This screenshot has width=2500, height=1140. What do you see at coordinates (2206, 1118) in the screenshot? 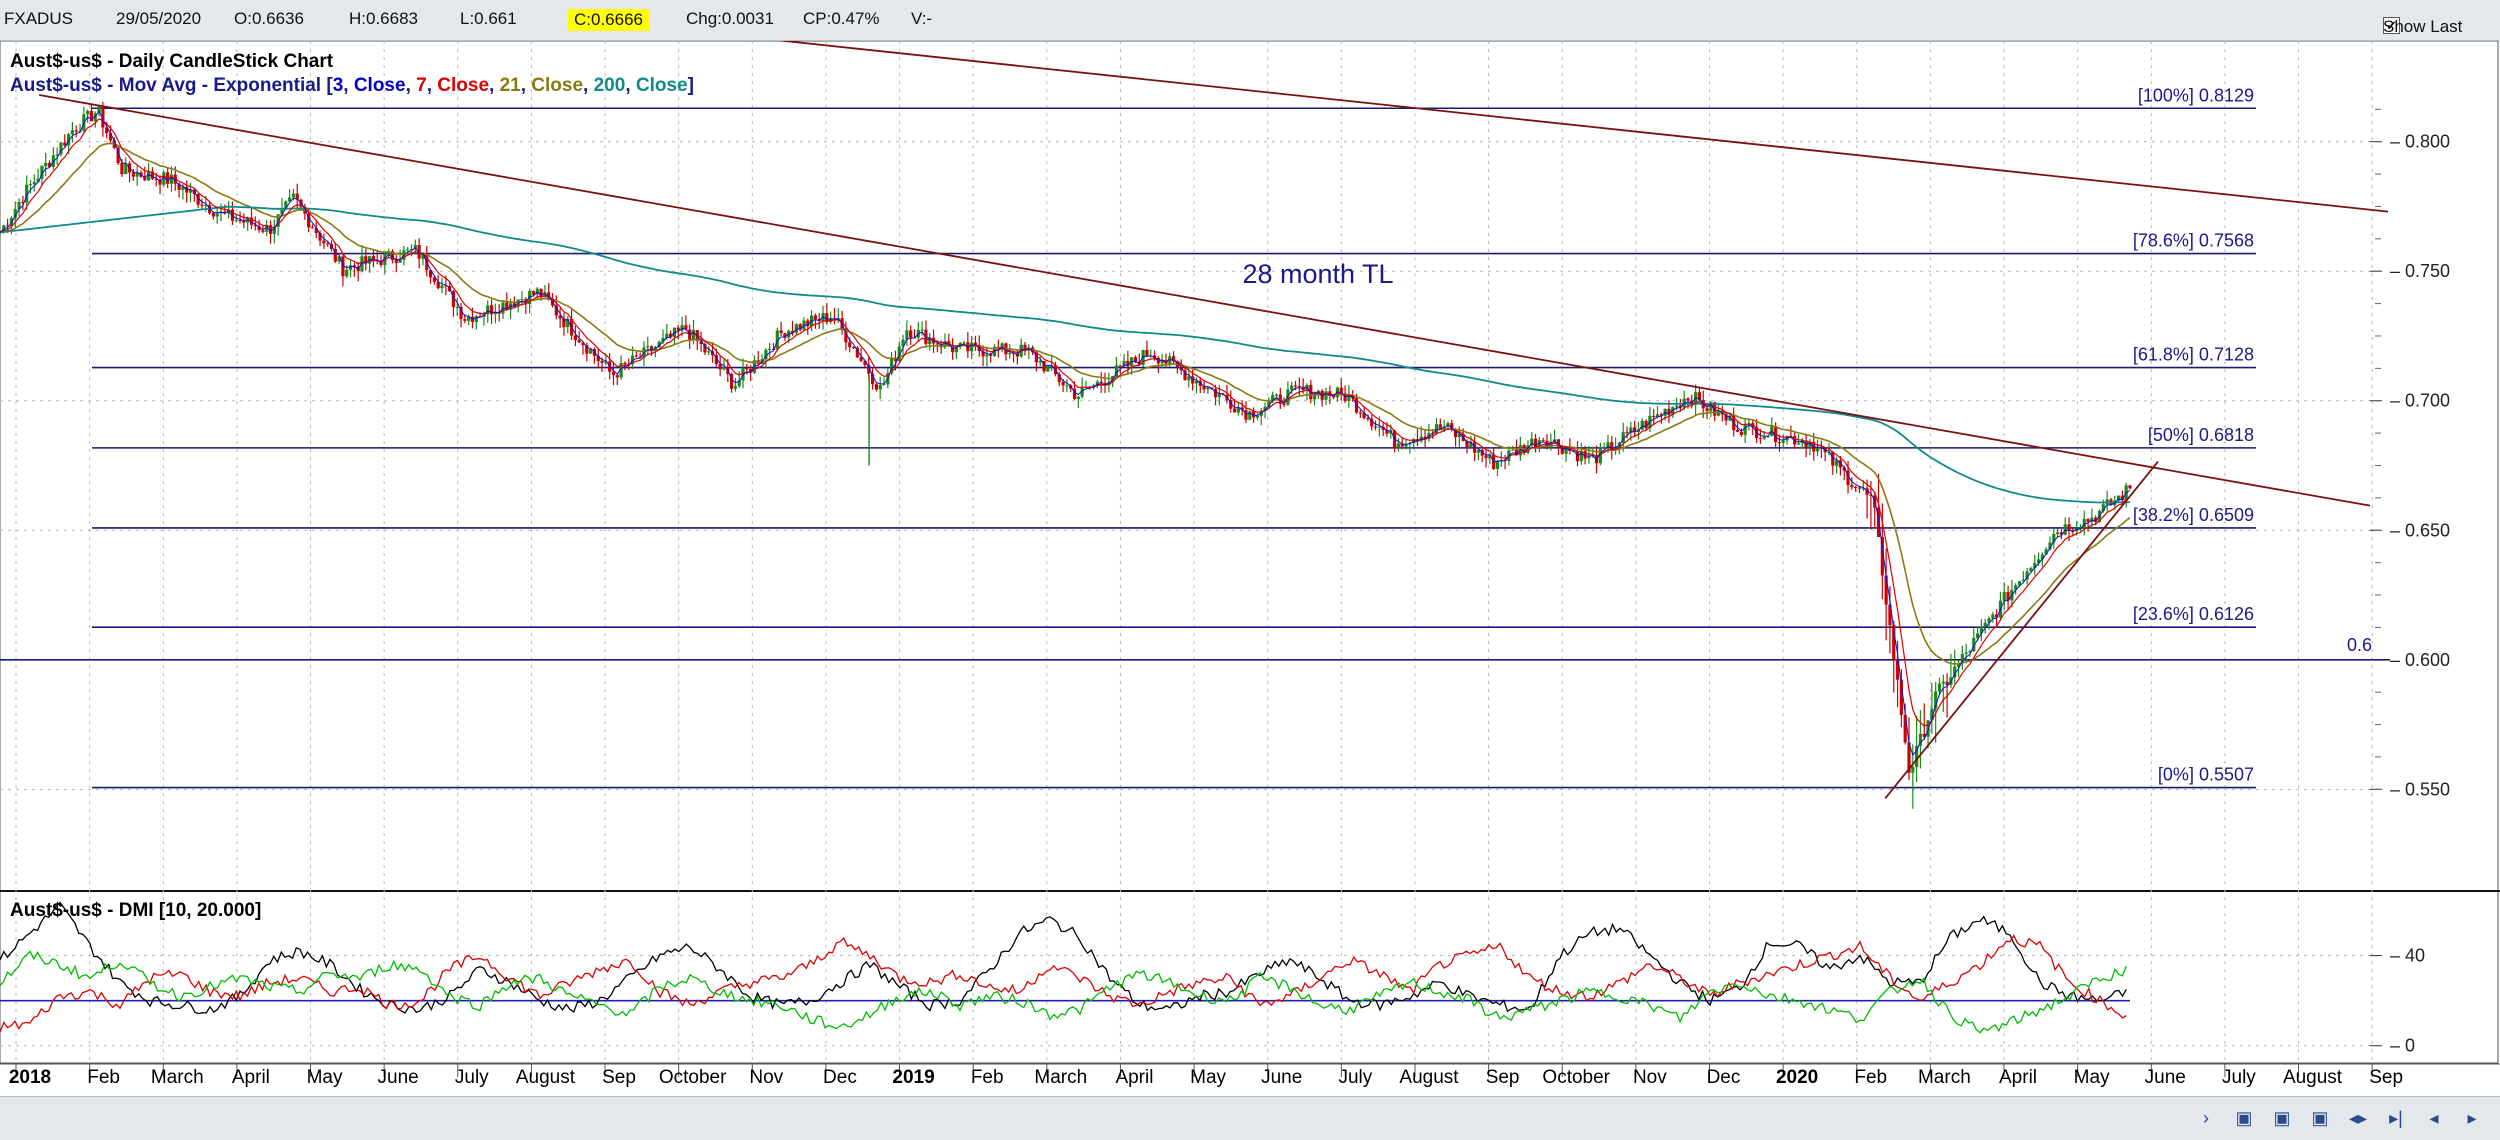
I see `scroll-right-icon: ›` at bounding box center [2206, 1118].